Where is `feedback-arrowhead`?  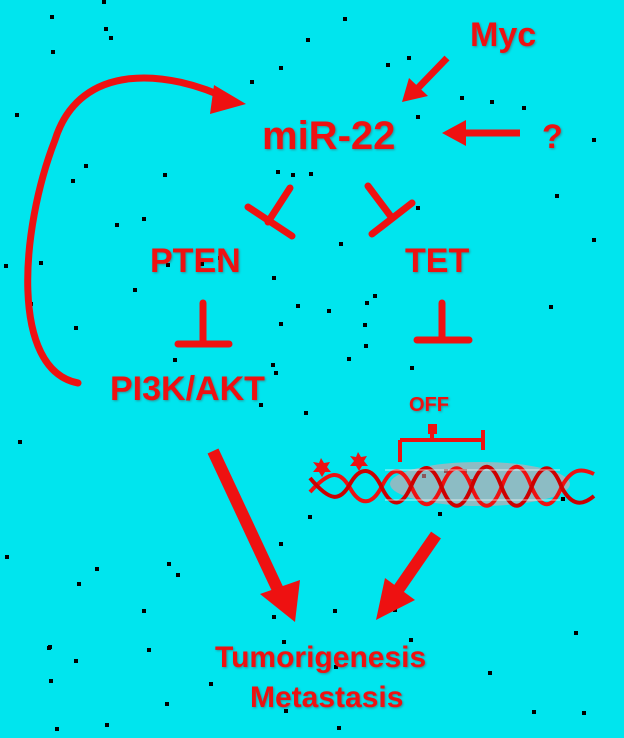
feedback-arrowhead is located at coordinates (228, 99).